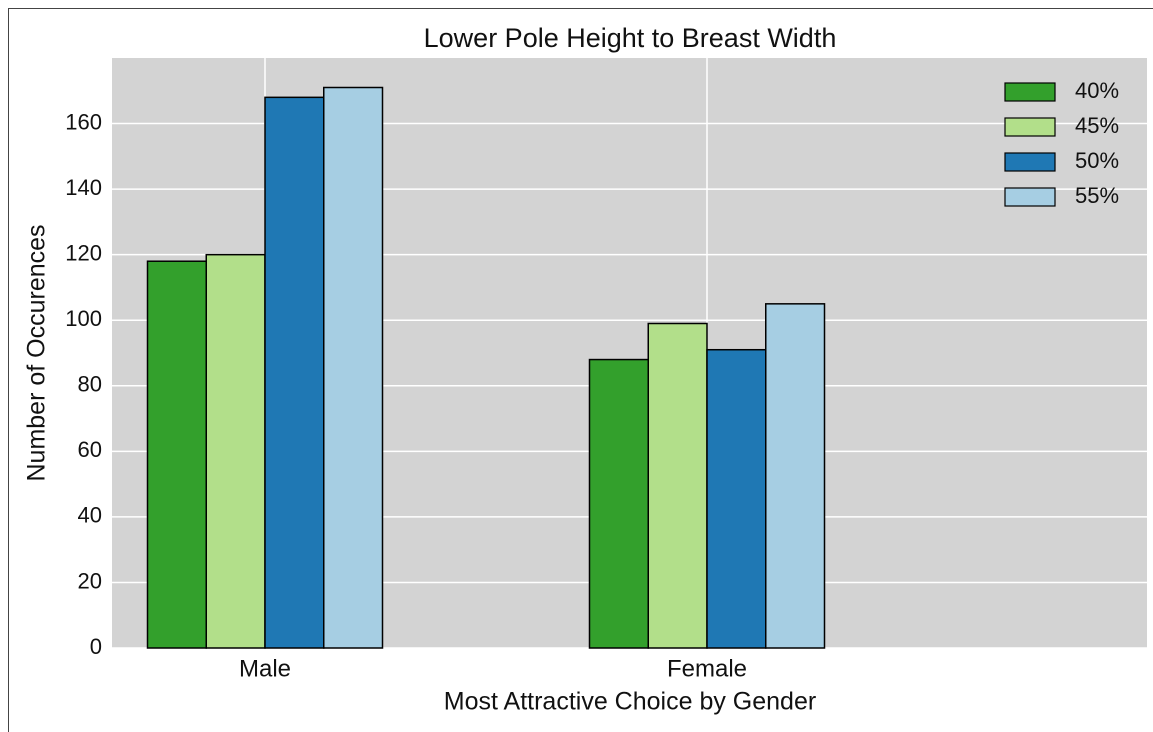  What do you see at coordinates (83, 318) in the screenshot?
I see `y-tick-label: 100` at bounding box center [83, 318].